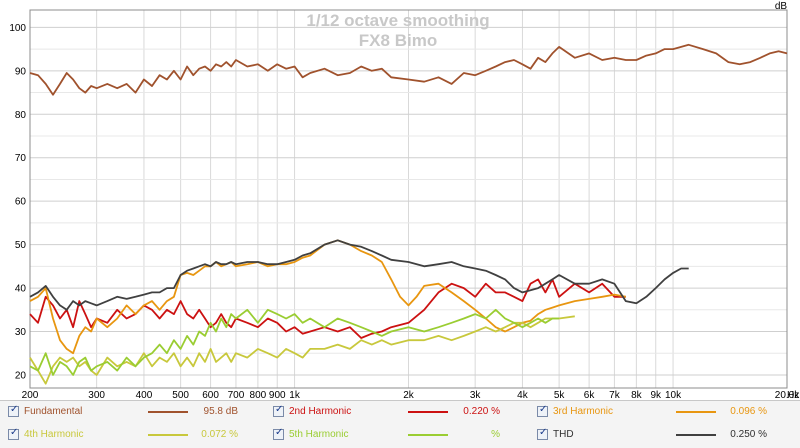 The height and width of the screenshot is (448, 800). I want to click on y-tick-label: 50, so click(21, 245).